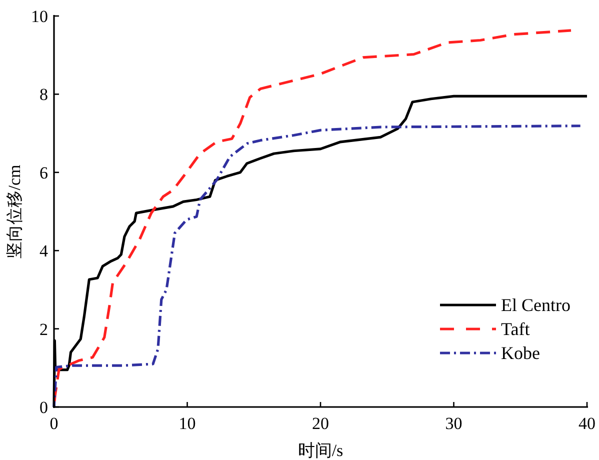 The image size is (599, 460). I want to click on y-tick-label: 4, so click(44, 251).